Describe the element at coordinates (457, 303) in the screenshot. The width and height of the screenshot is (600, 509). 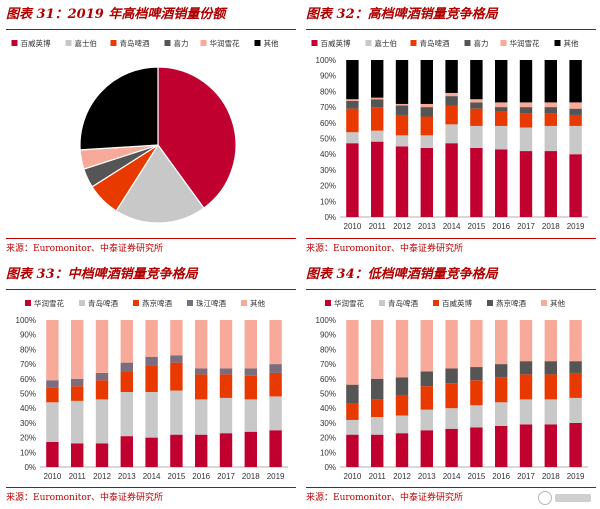
I see `legend-label: 百威英博` at that location.